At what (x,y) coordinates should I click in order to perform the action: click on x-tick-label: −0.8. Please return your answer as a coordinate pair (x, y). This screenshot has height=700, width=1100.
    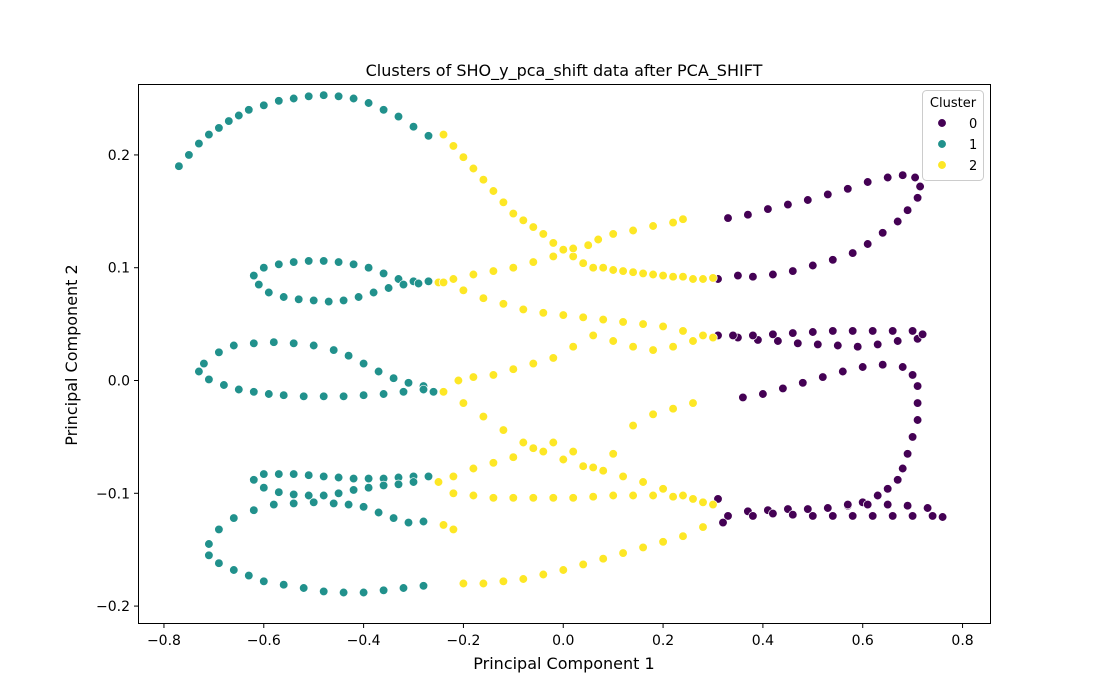
    Looking at the image, I should click on (164, 641).